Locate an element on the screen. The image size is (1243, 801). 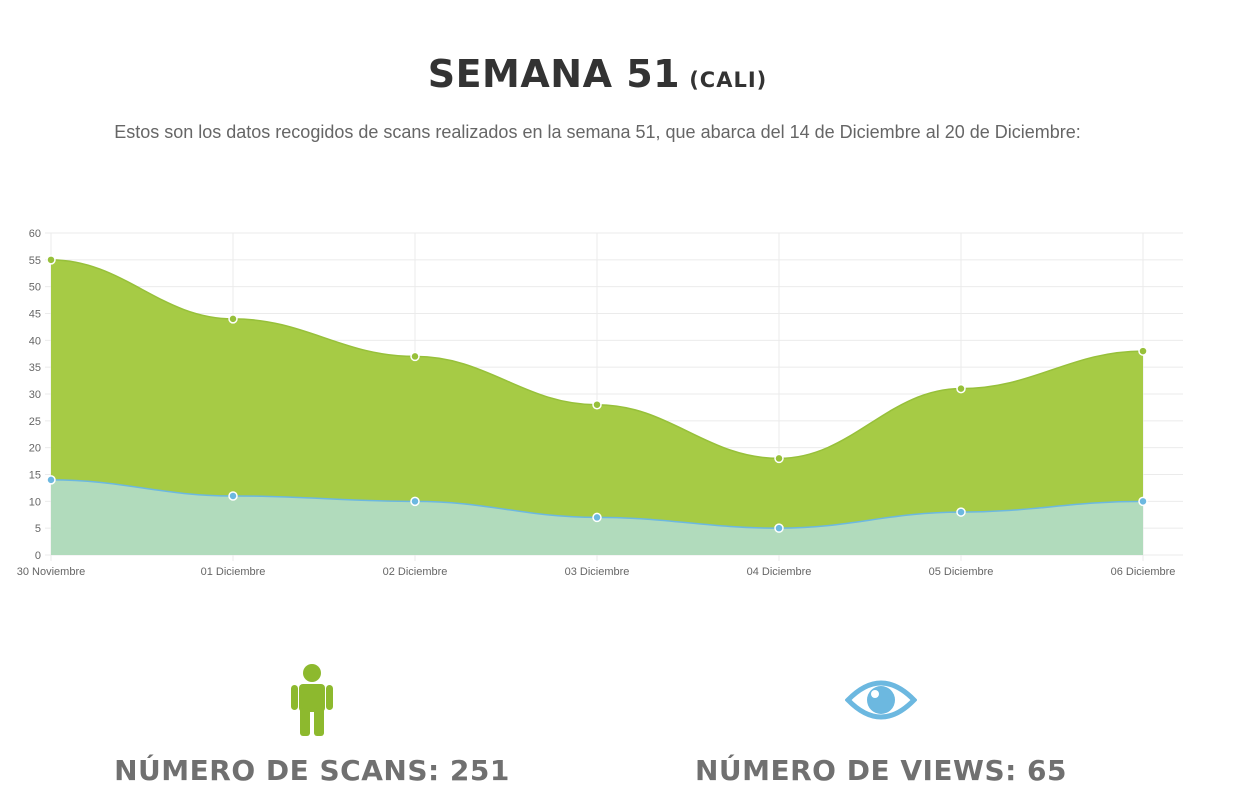
y-tick-label: 10 is located at coordinates (35, 502).